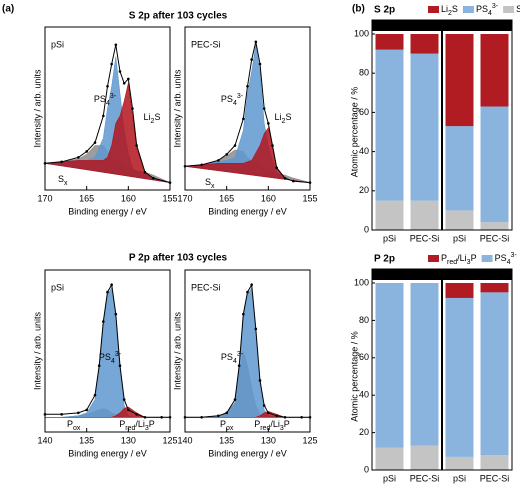 The height and width of the screenshot is (491, 520). What do you see at coordinates (518, 10) in the screenshot?
I see `legend-label: Sx` at bounding box center [518, 10].